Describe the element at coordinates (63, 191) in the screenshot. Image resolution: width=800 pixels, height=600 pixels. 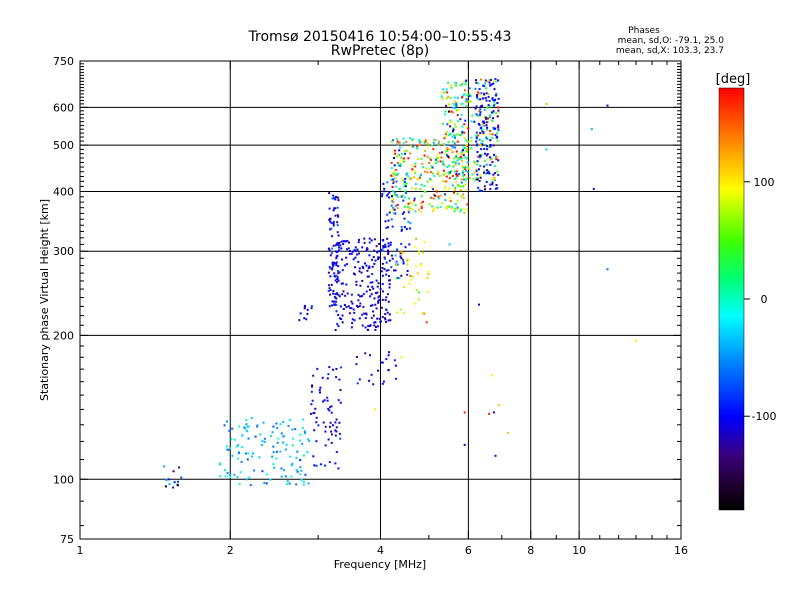
I see `y-tick-label: 400` at that location.